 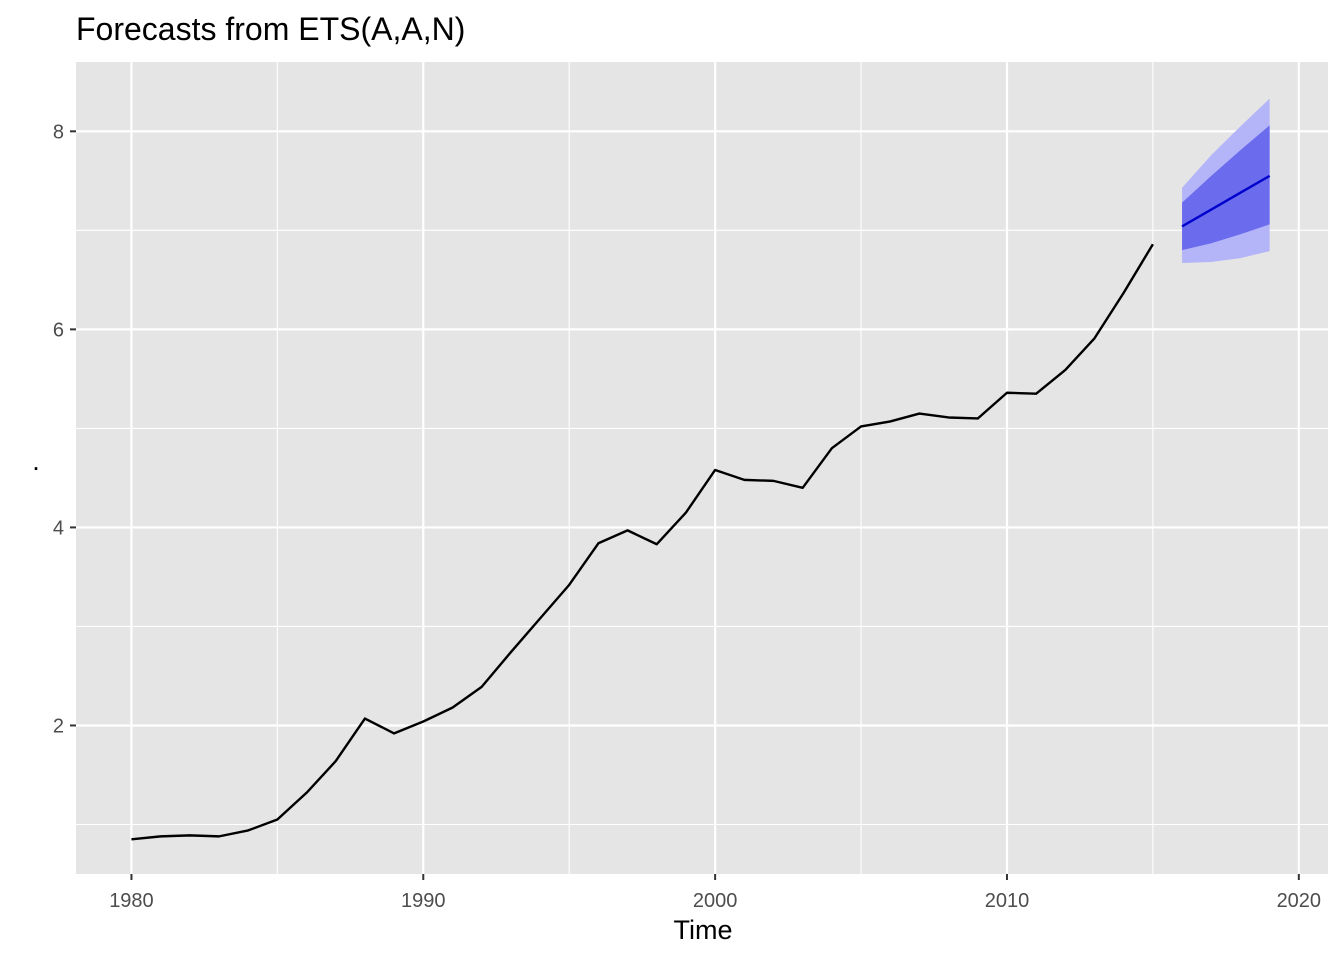 What do you see at coordinates (36, 461) in the screenshot?
I see `y-axis-title: .` at bounding box center [36, 461].